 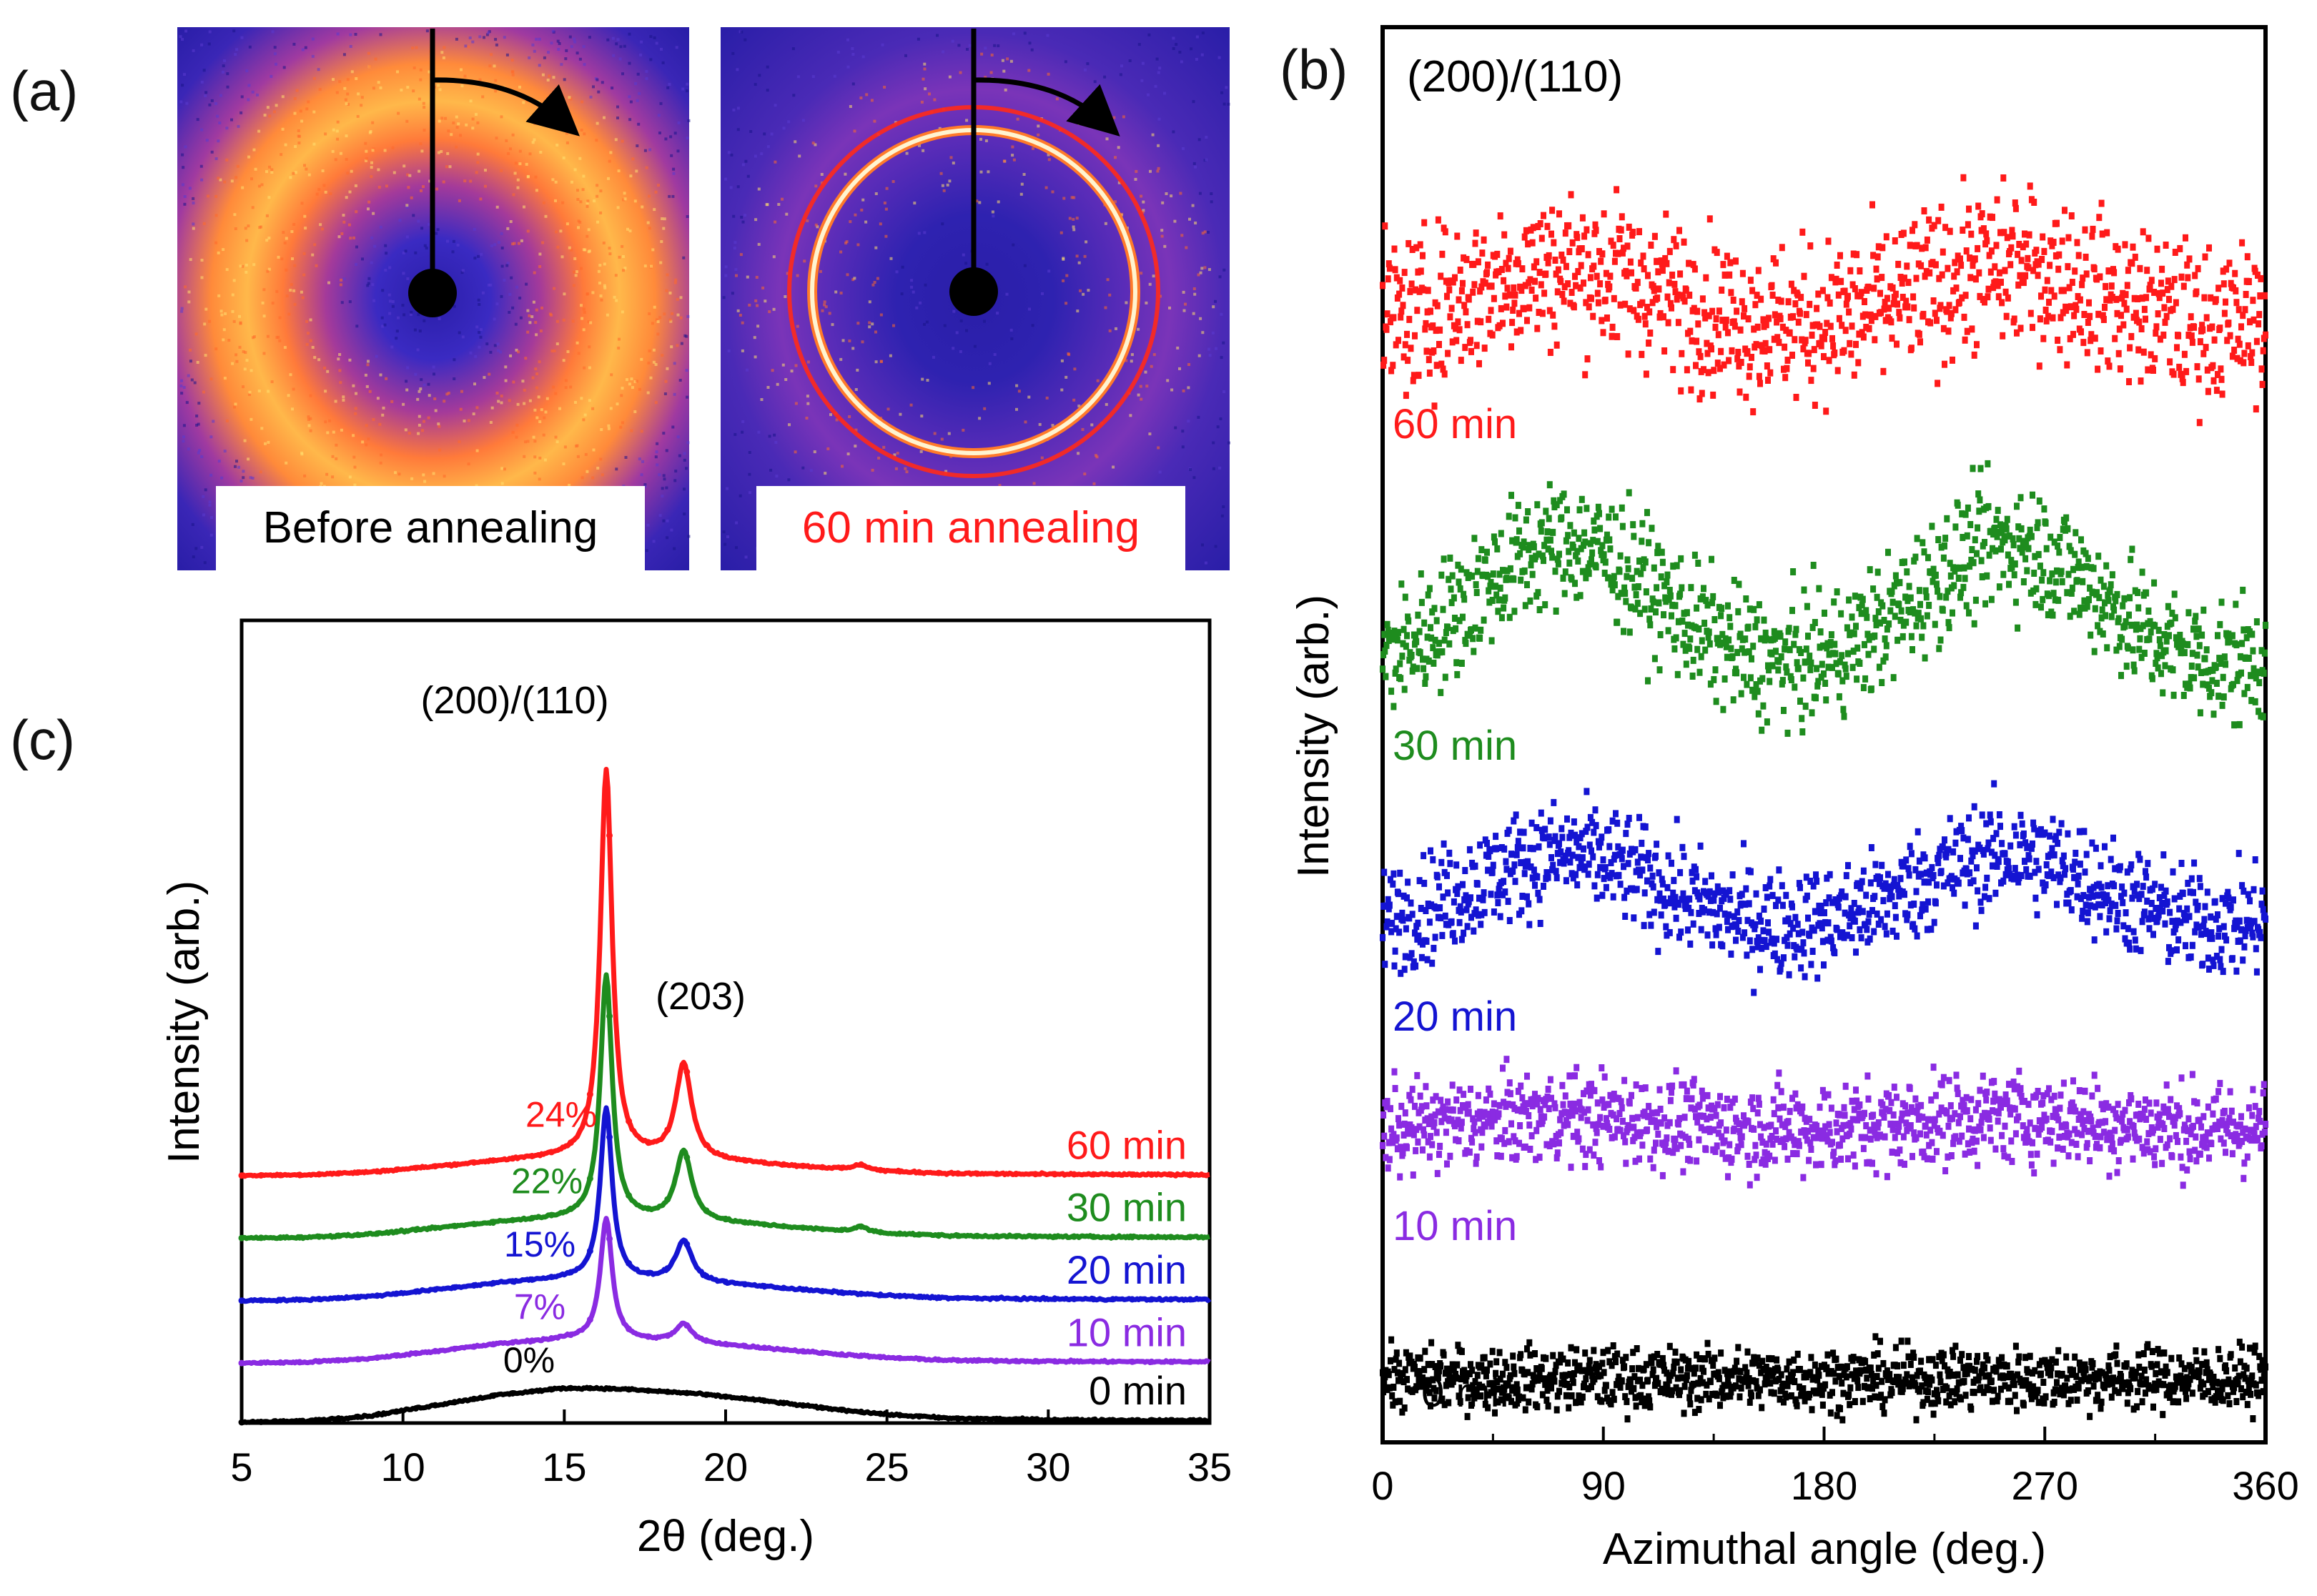 What do you see at coordinates (887, 1467) in the screenshot?
I see `panel-c-xtick-label: 25` at bounding box center [887, 1467].